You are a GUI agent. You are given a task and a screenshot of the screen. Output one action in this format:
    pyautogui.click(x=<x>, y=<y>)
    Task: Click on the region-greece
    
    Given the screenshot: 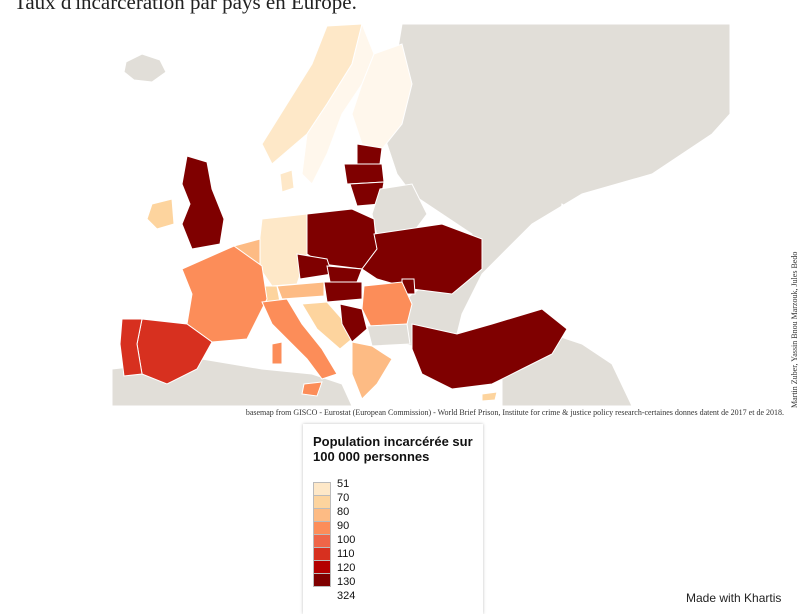 What is the action you would take?
    pyautogui.click(x=372, y=370)
    